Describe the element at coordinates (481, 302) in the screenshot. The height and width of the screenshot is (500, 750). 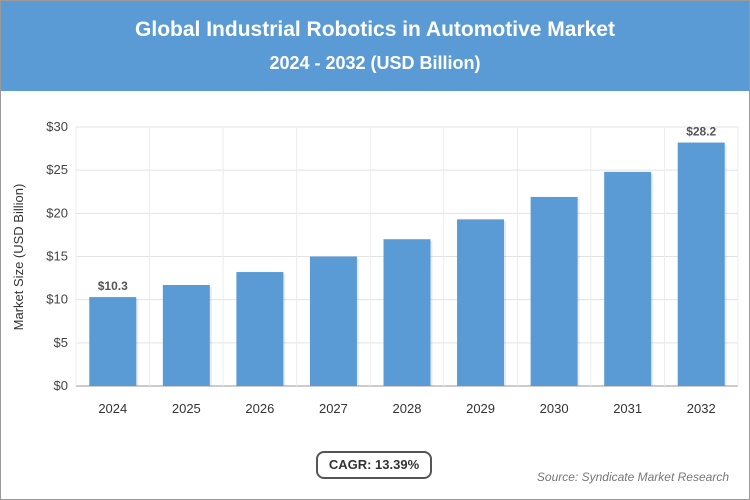
I see `bar-2029` at that location.